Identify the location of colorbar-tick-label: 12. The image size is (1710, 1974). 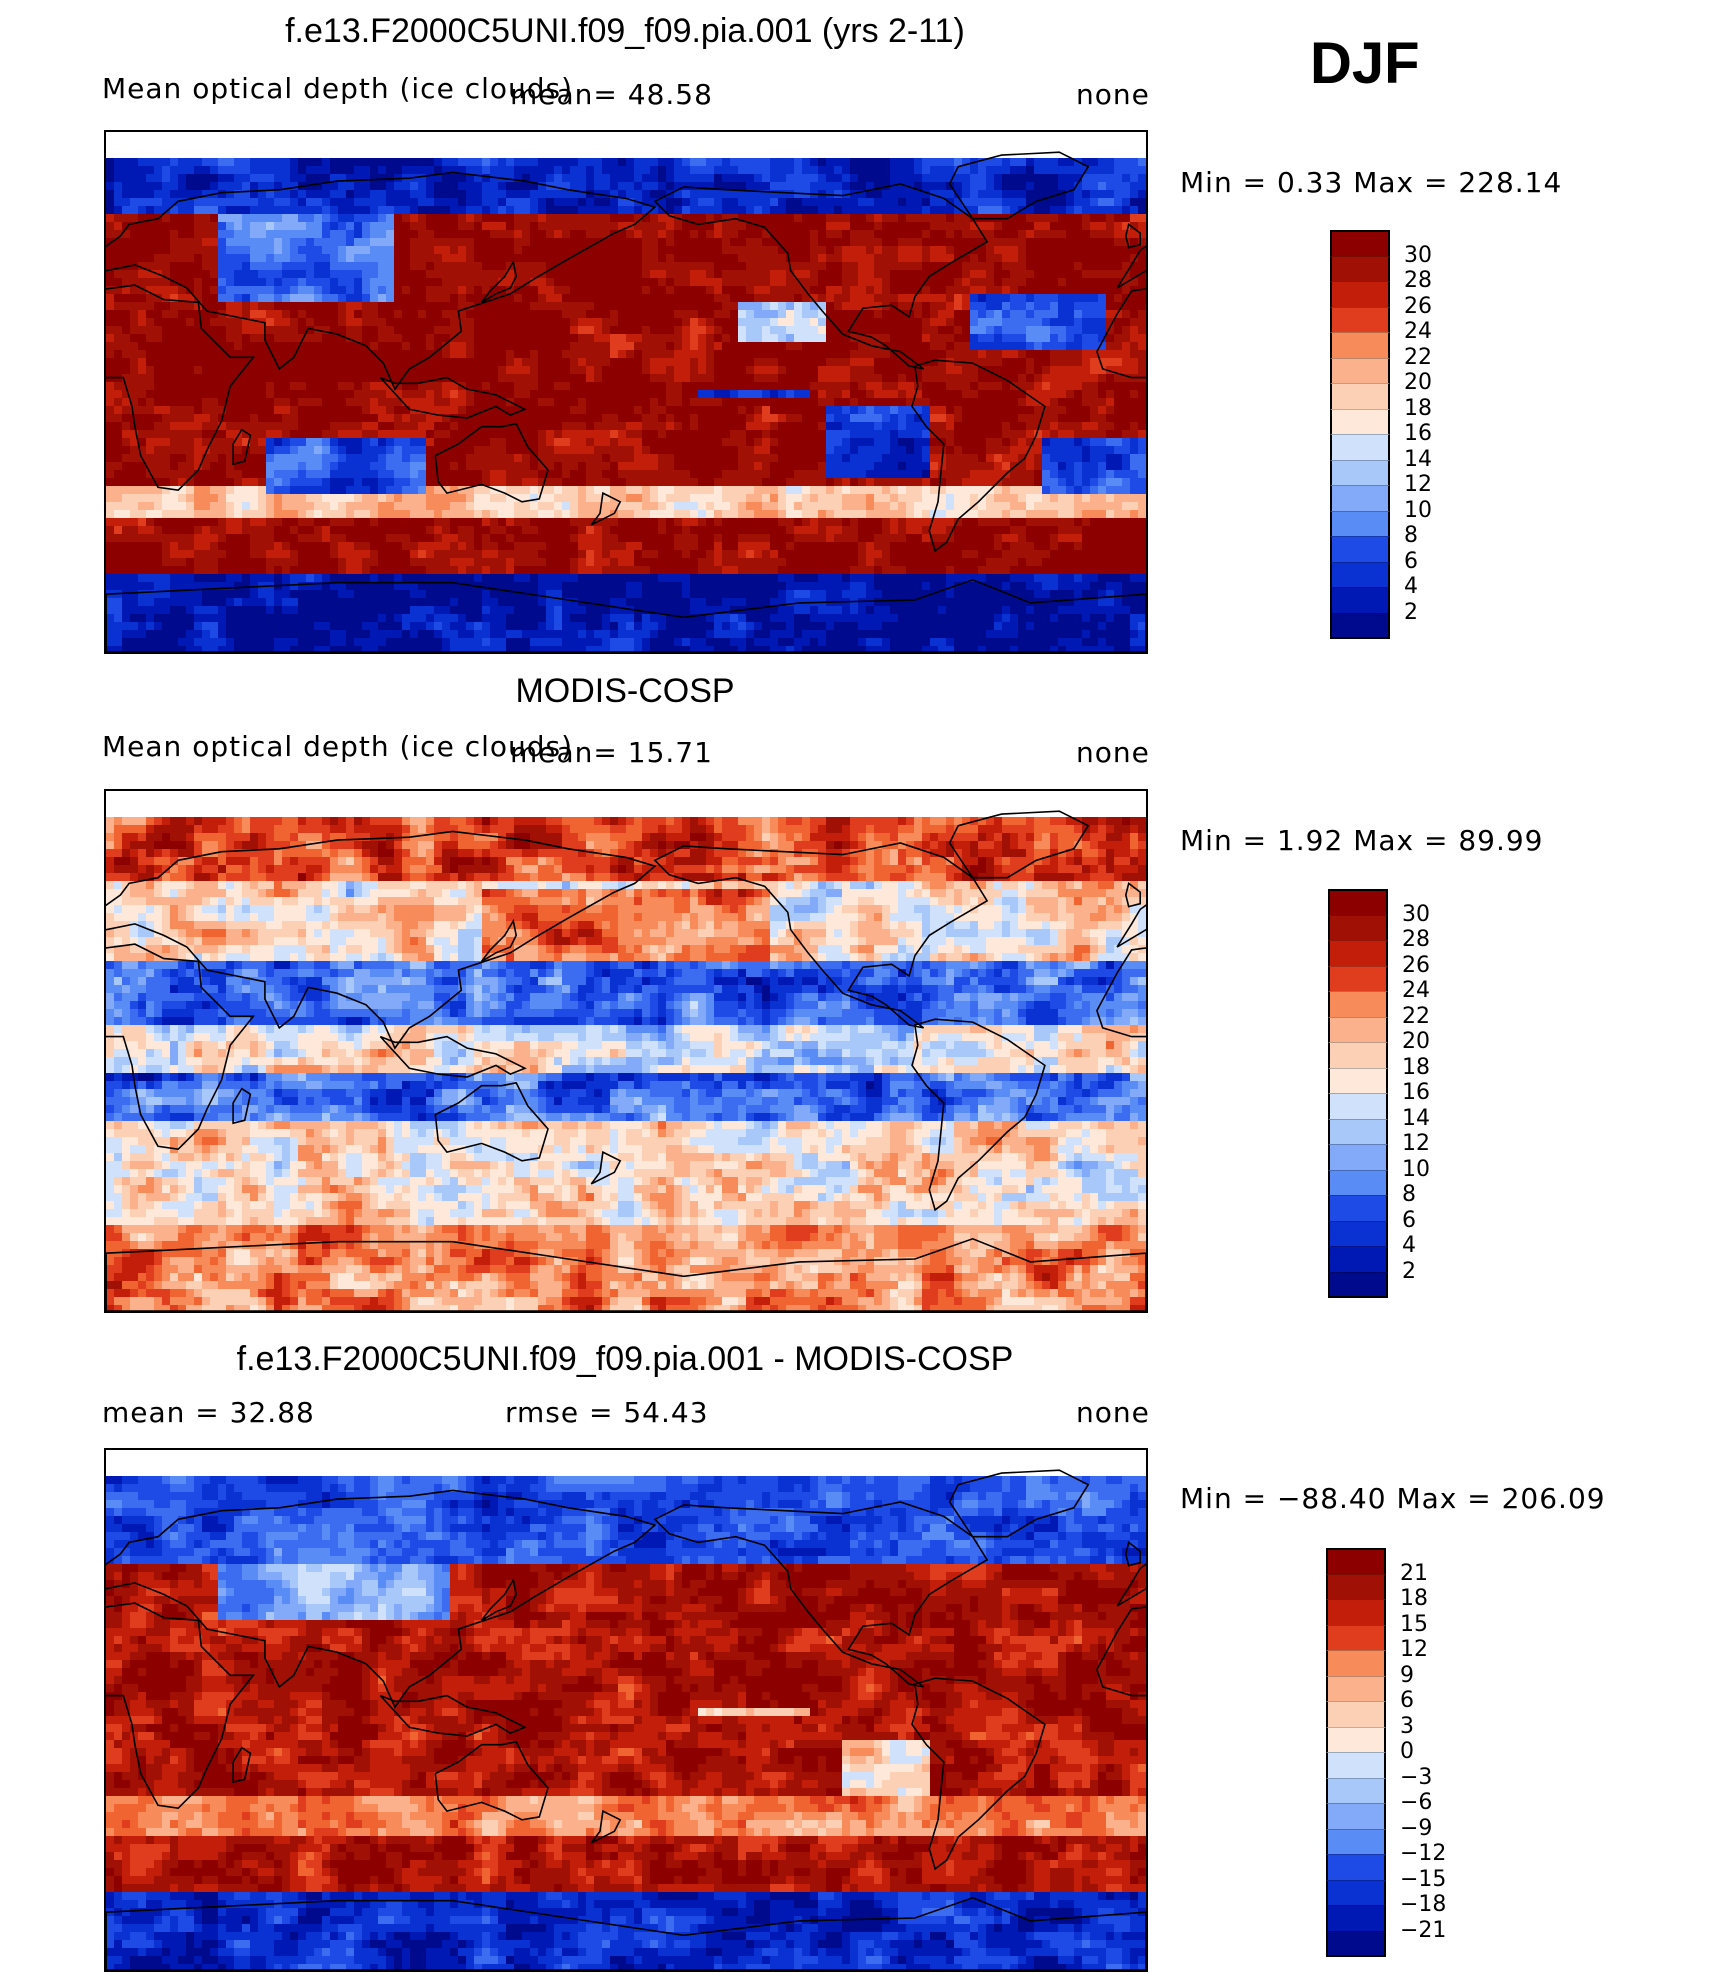
(1418, 485).